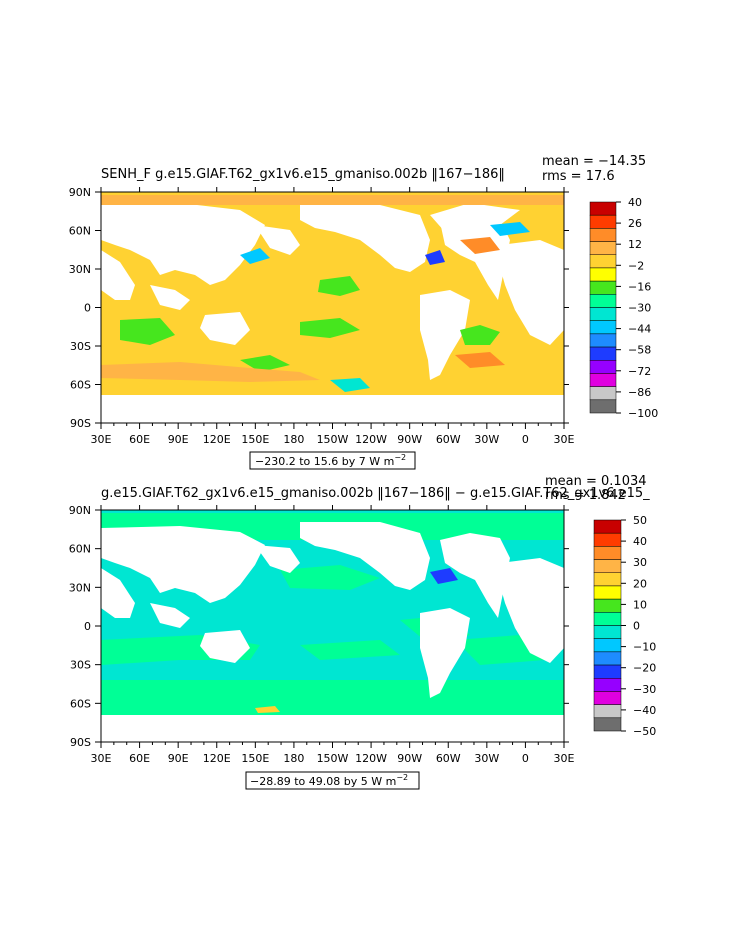 The width and height of the screenshot is (733, 945). I want to click on colorbar-label: −44, so click(639, 329).